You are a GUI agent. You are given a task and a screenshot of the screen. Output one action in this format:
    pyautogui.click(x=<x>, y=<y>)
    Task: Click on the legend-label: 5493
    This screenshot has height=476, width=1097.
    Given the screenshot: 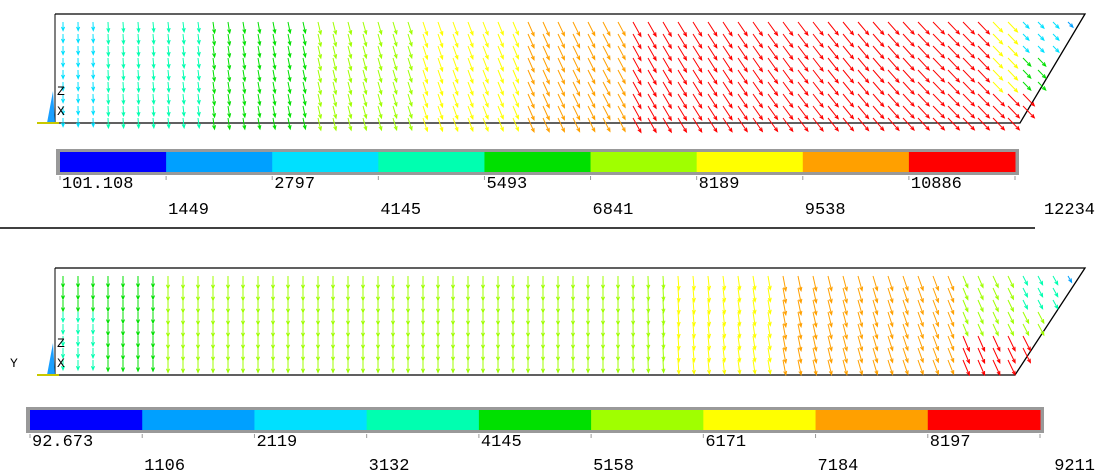 What is the action you would take?
    pyautogui.click(x=506, y=184)
    